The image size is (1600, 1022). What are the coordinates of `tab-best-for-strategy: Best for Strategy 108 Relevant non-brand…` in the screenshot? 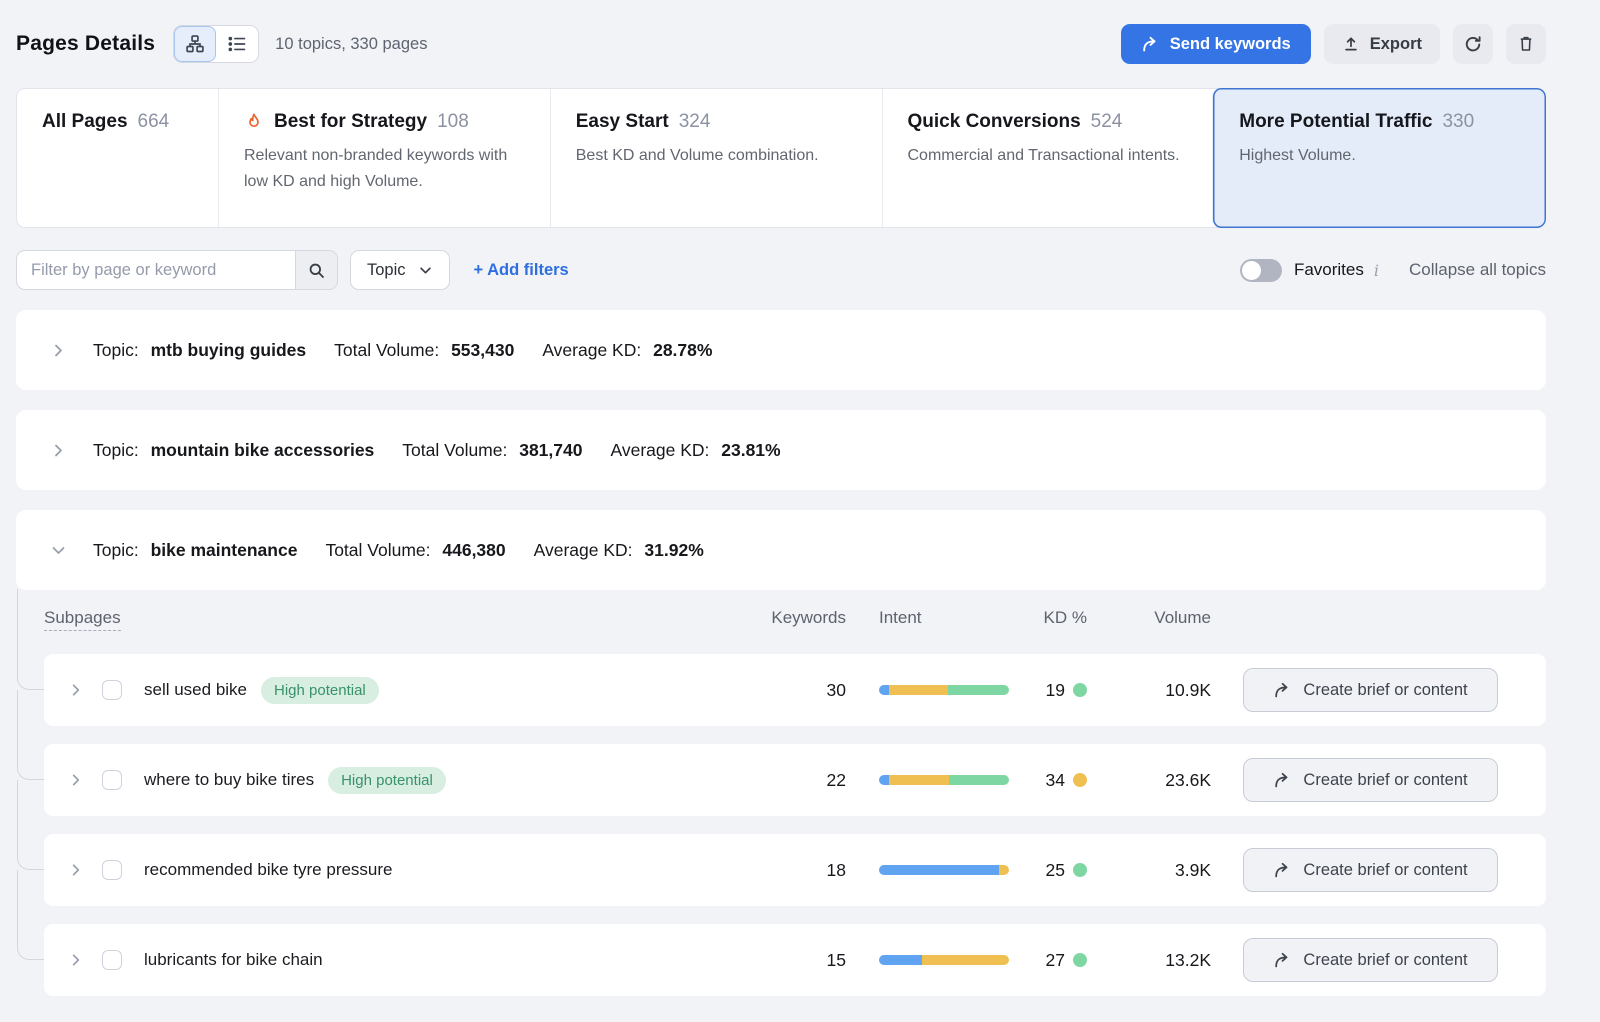 It's located at (384, 158).